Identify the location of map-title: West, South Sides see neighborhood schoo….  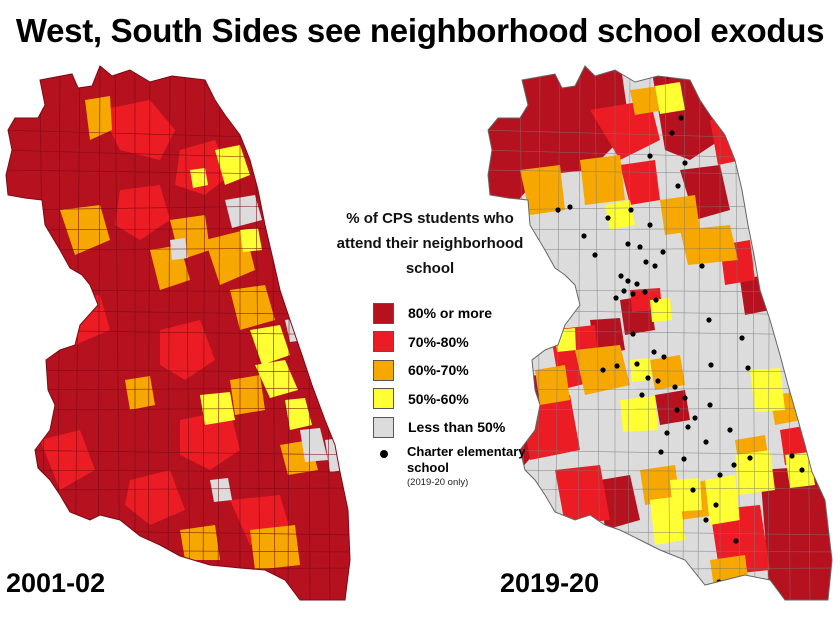
(420, 30).